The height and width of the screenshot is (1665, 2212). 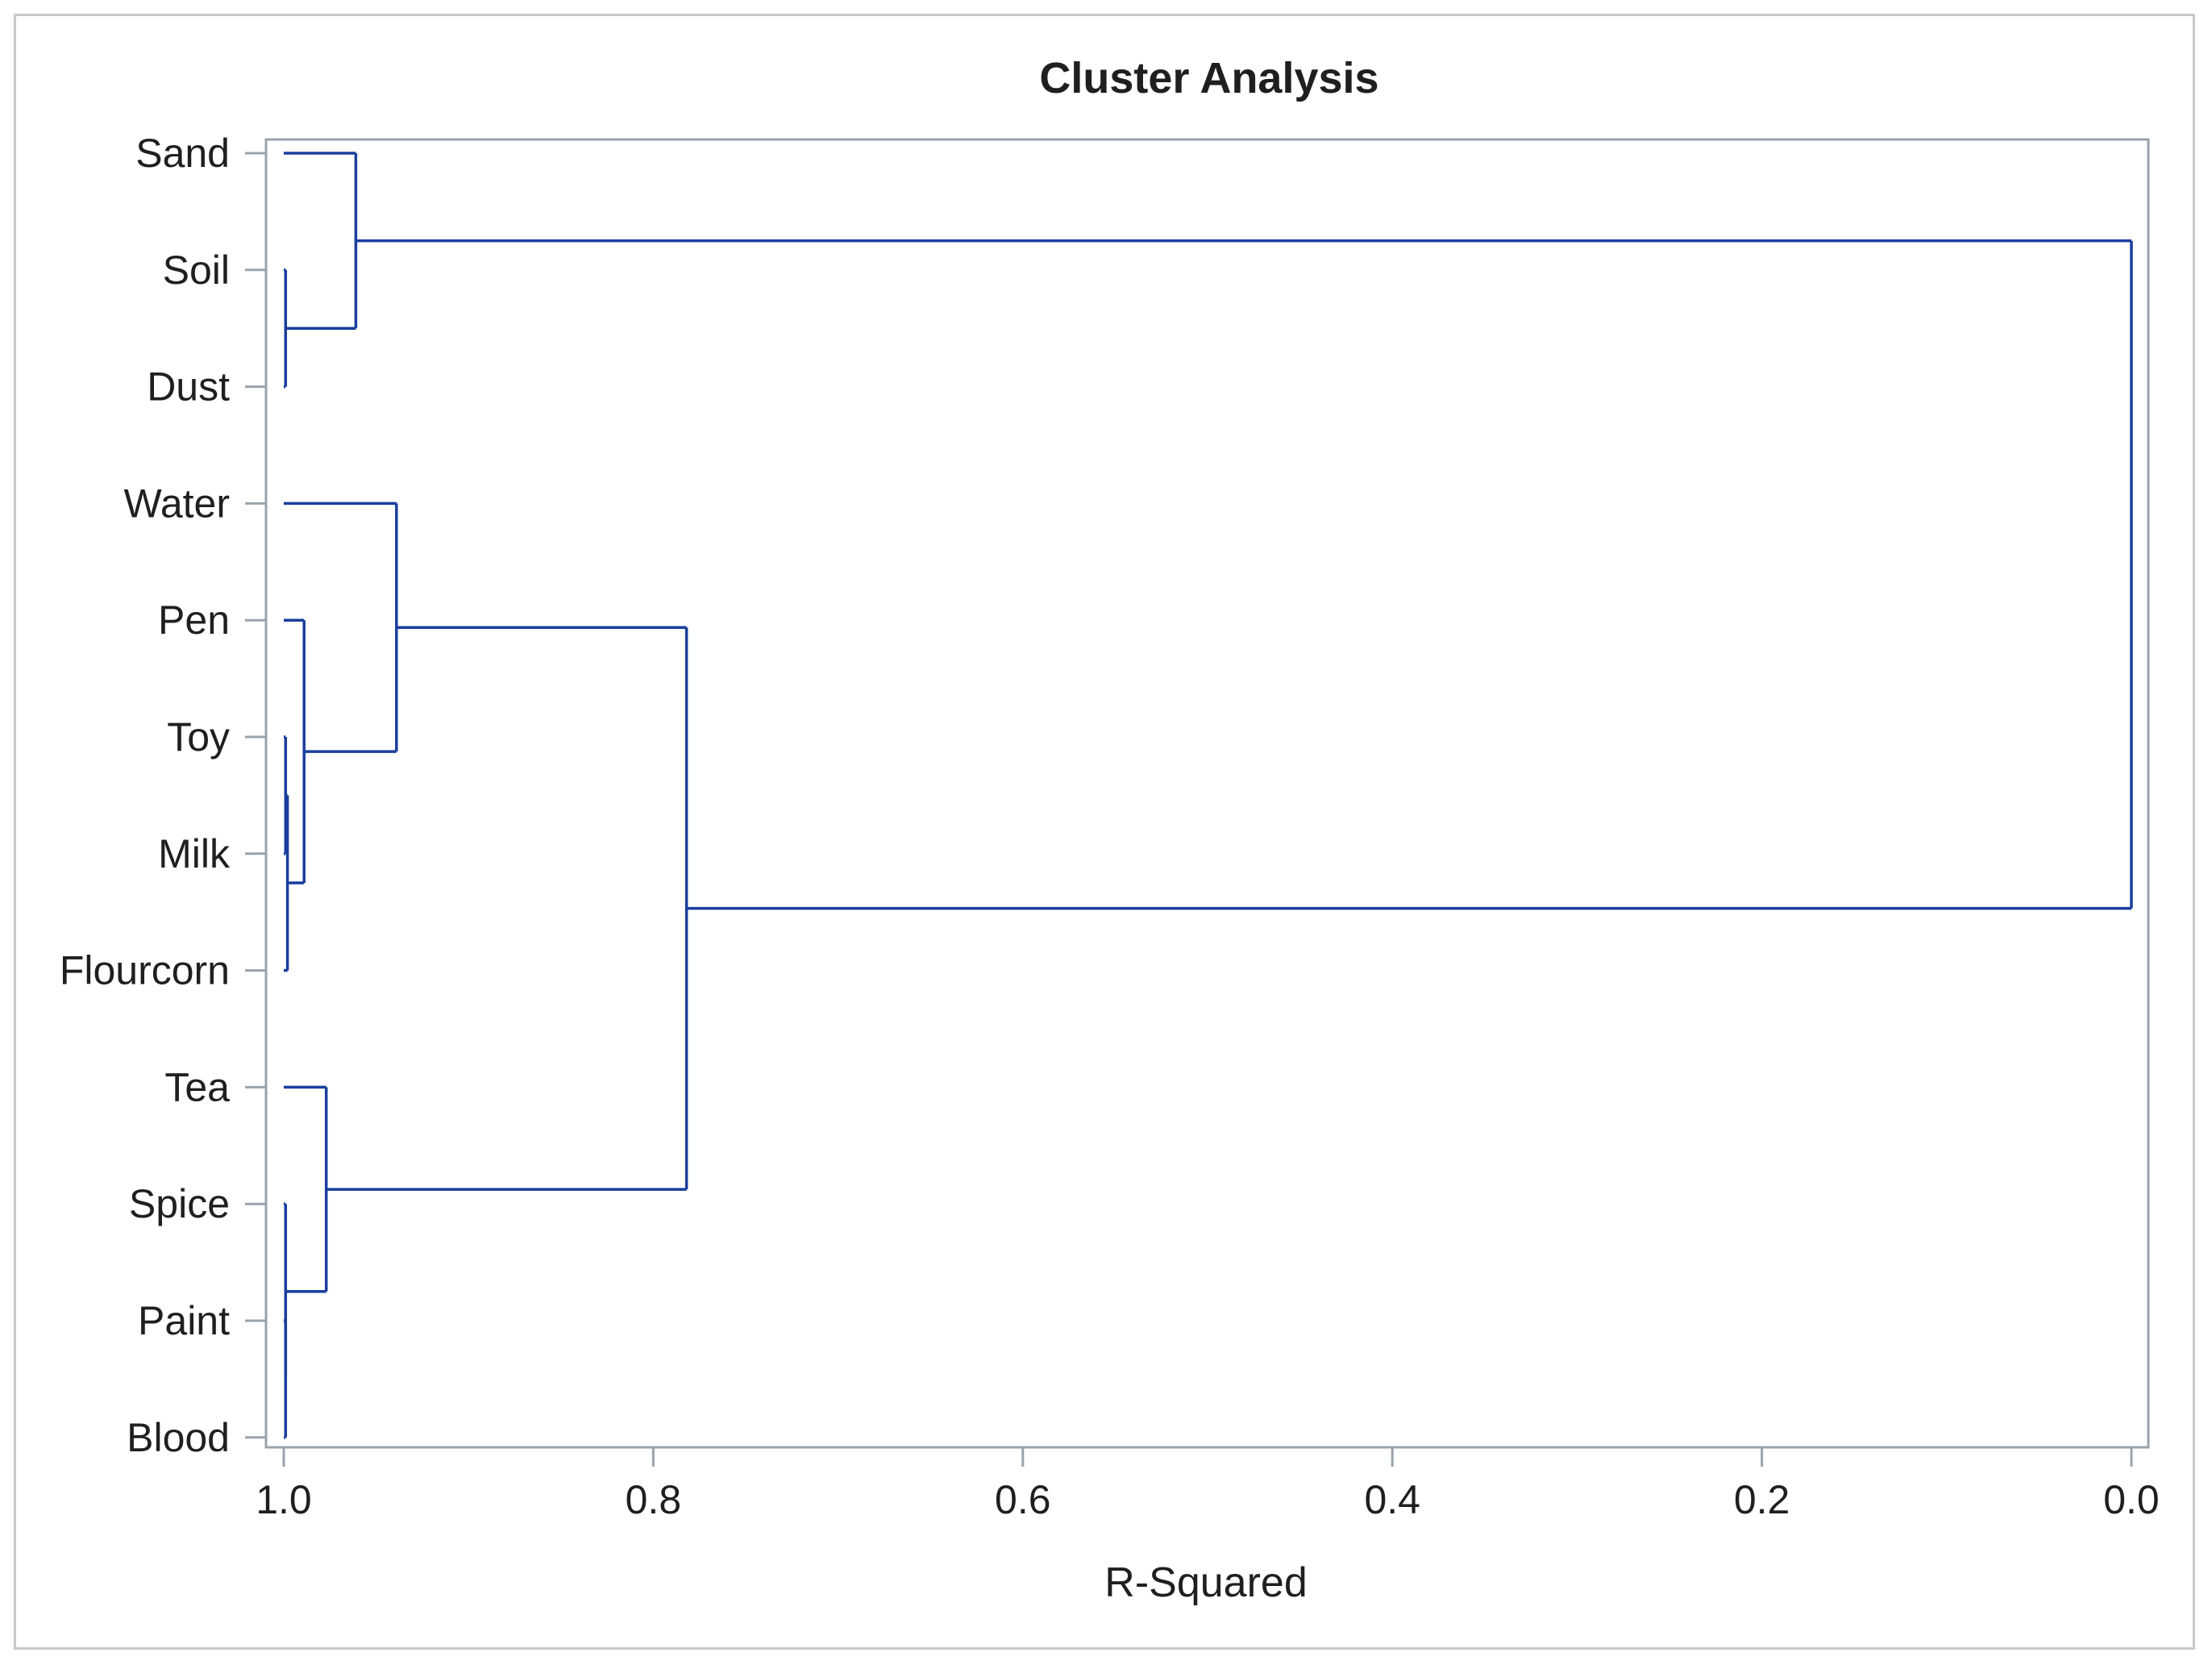 What do you see at coordinates (1208, 1484) in the screenshot?
I see `x-axis: 1.0 0.8 0.6 0.4 0.2 0.0` at bounding box center [1208, 1484].